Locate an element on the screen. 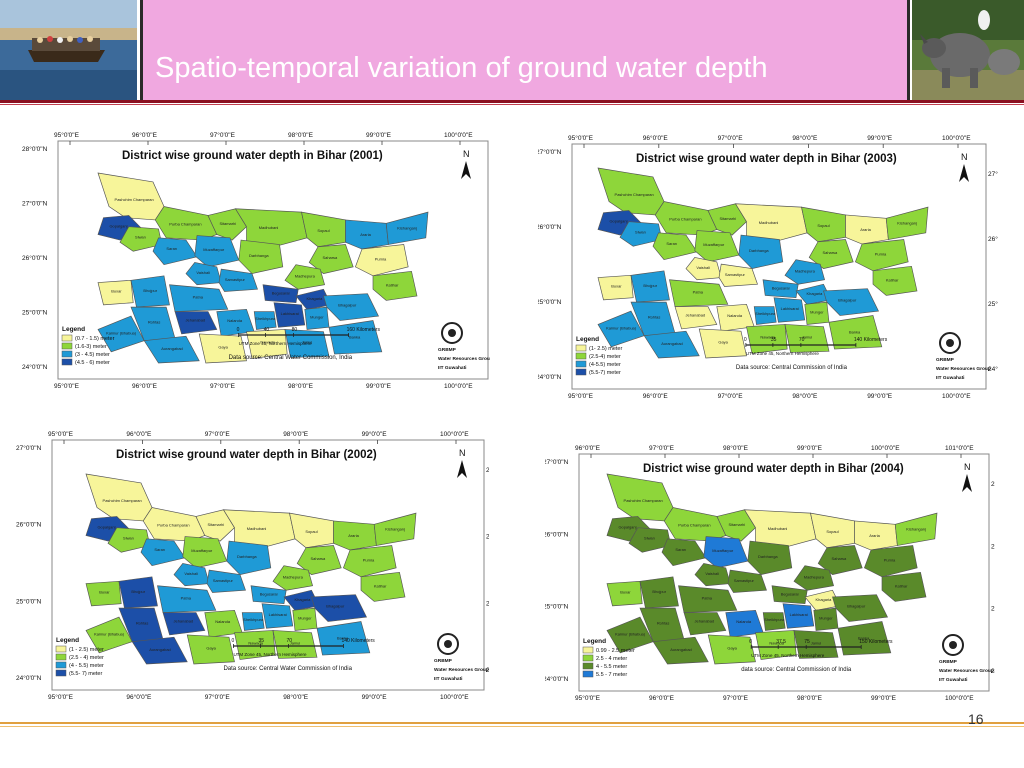  lat-label-right: 26°0'0"N is located at coordinates (487, 537).